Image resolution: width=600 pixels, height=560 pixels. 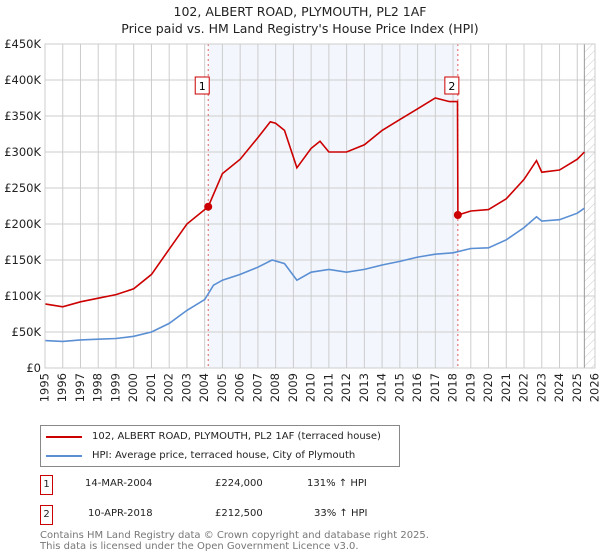 I want to click on sale-date: 14-MAR-2004, so click(x=119, y=483).